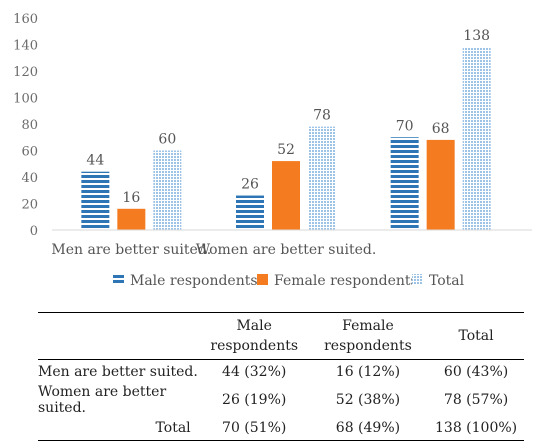  I want to click on y-tick-label: 20, so click(29, 205).